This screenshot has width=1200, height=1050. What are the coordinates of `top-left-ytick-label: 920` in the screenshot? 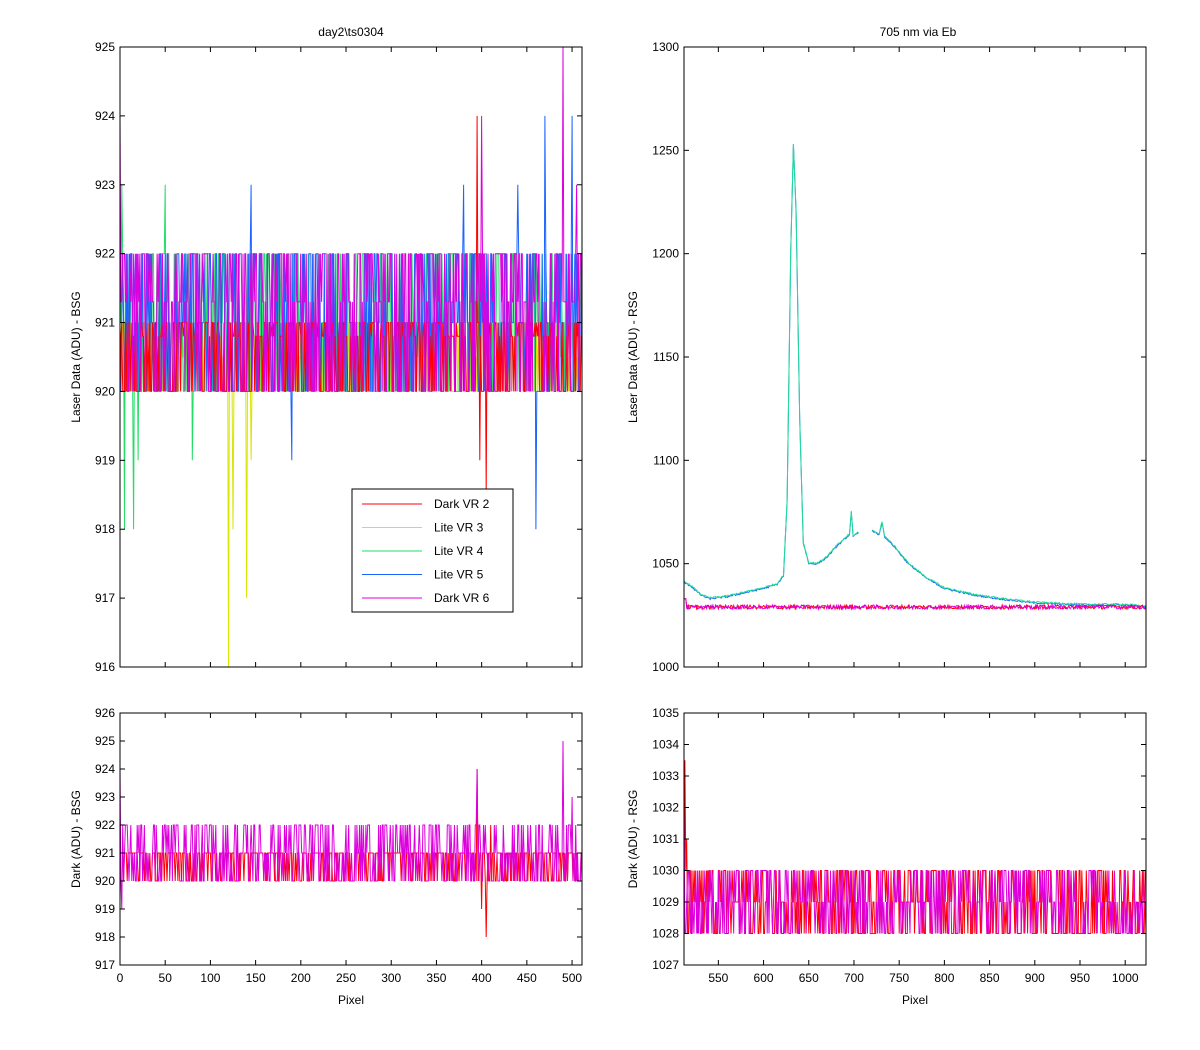 It's located at (105, 391).